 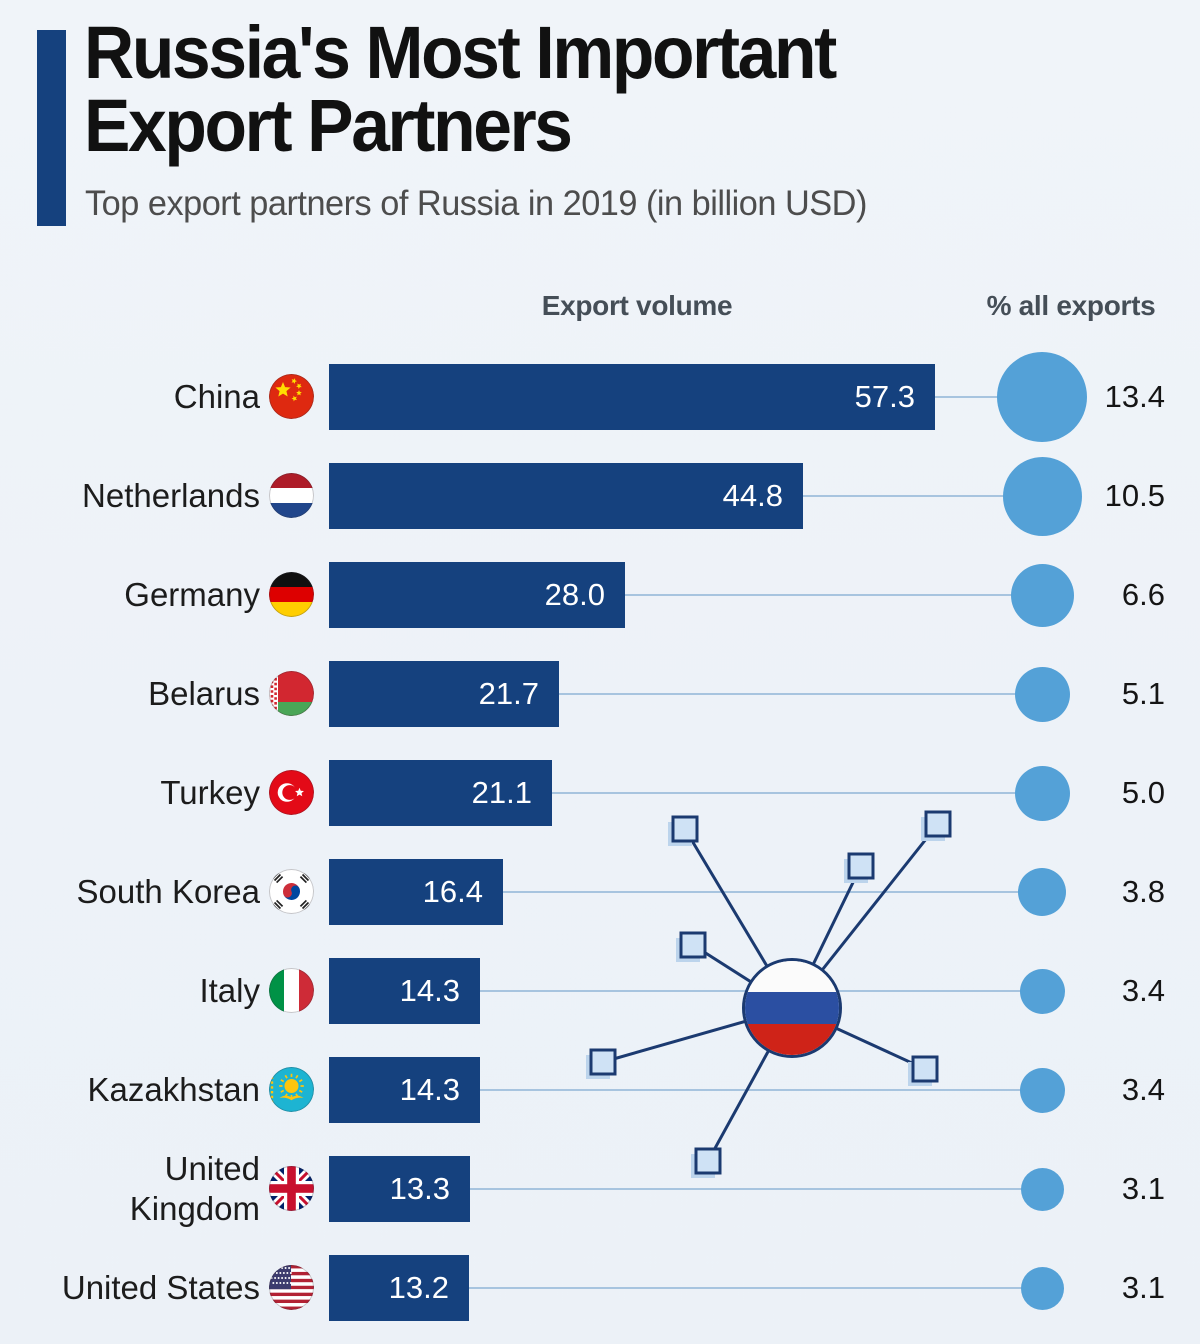 What do you see at coordinates (291, 594) in the screenshot?
I see `flag-germany-icon` at bounding box center [291, 594].